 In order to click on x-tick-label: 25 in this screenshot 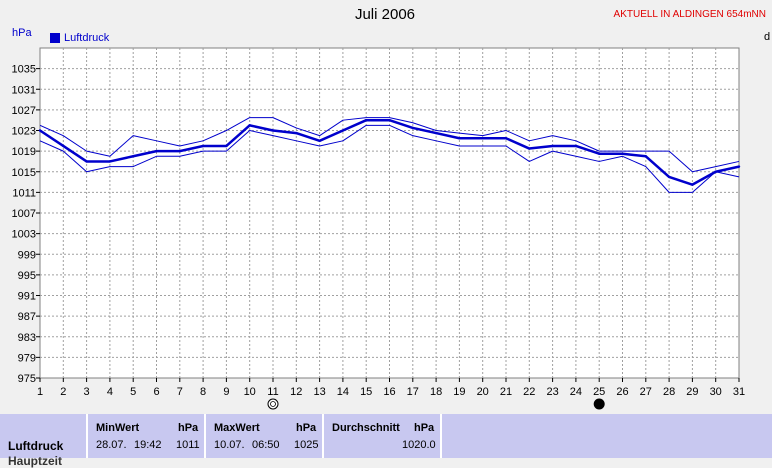, I will do `click(599, 392)`.